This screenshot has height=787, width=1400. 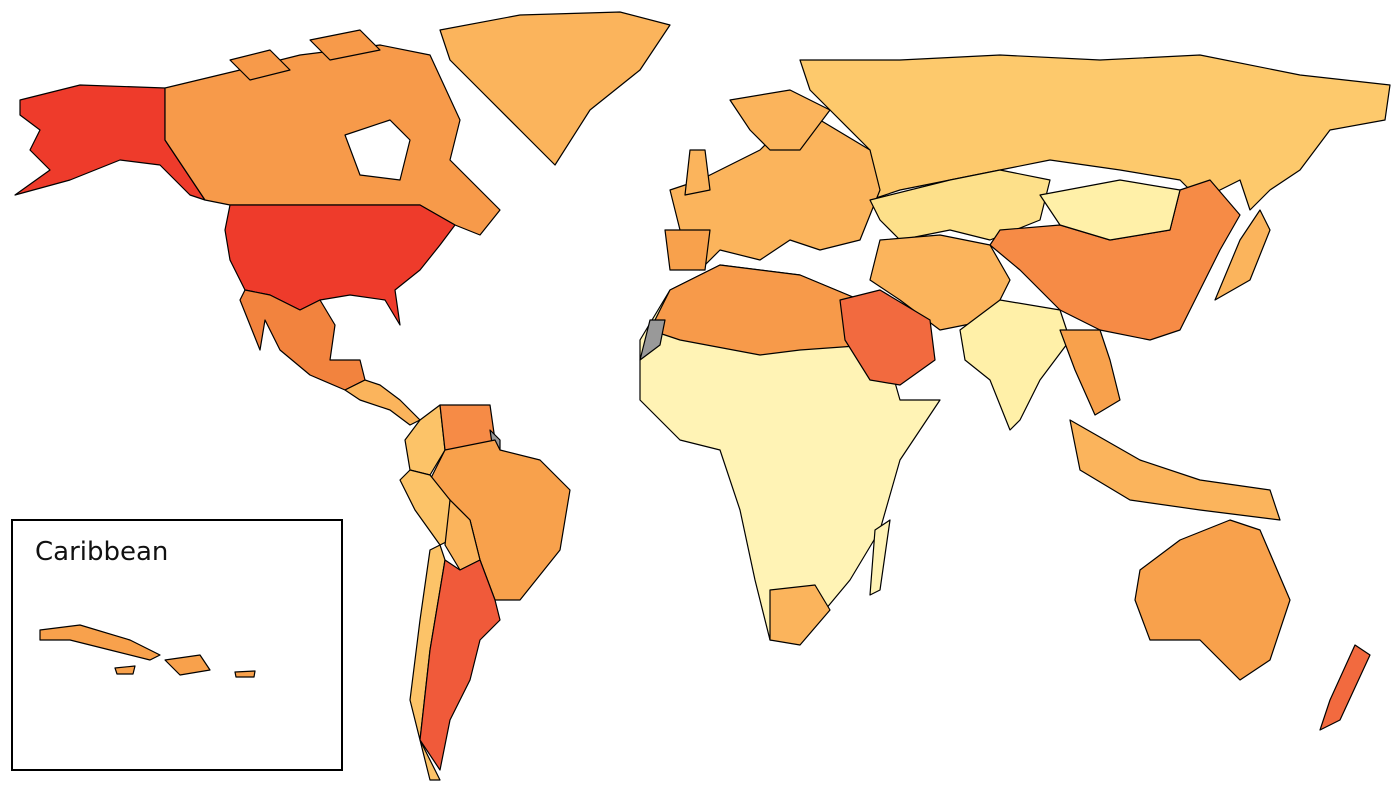 I want to click on south-america, so click(x=485, y=592).